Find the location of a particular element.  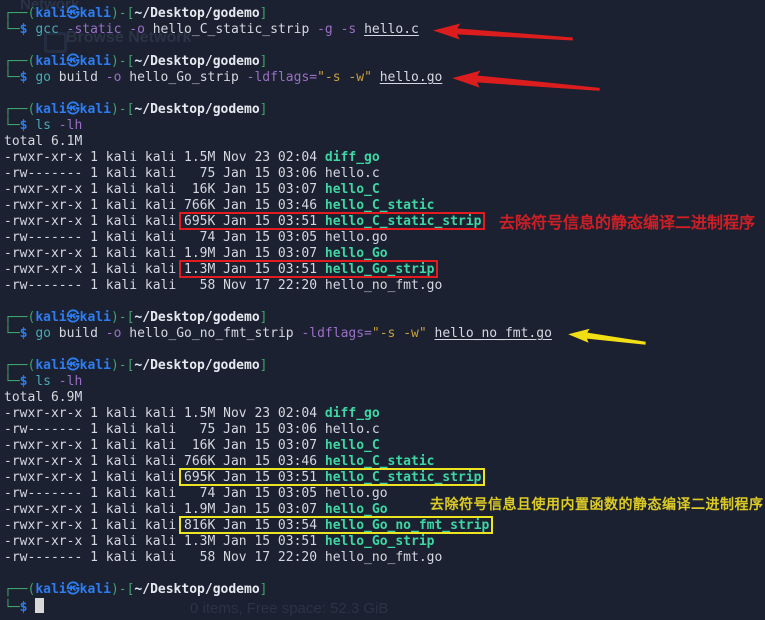

terminal-cursor is located at coordinates (40, 605).